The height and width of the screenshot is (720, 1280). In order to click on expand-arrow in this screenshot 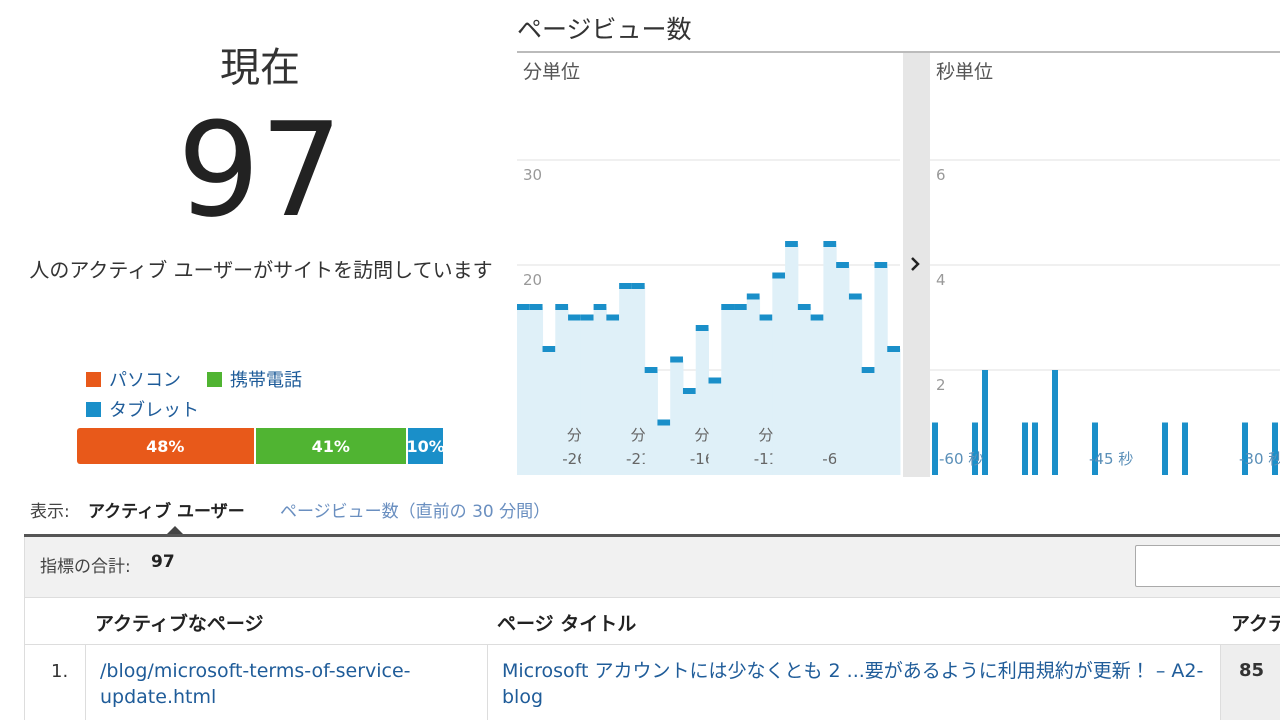, I will do `click(915, 264)`.